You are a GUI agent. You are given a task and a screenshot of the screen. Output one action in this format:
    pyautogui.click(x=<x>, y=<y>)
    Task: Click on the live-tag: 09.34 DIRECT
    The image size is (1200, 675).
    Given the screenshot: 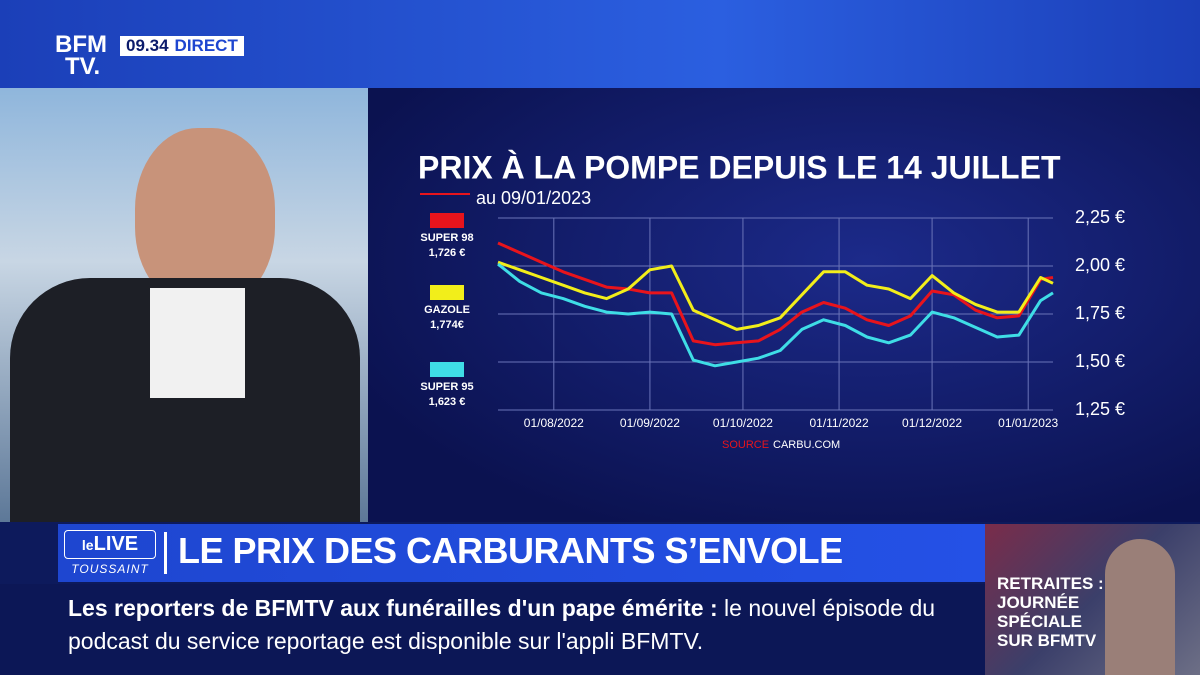 What is the action you would take?
    pyautogui.click(x=182, y=46)
    